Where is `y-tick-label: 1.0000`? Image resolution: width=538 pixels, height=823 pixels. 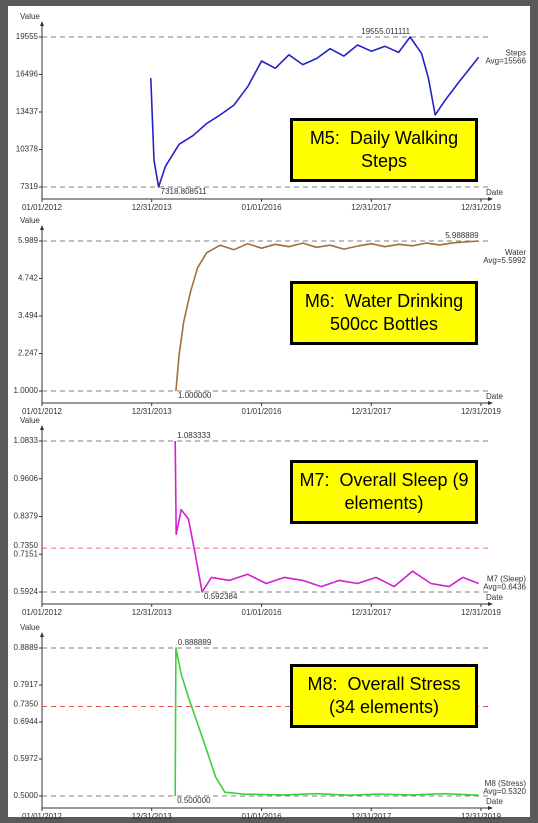
y-tick-label: 1.0000 is located at coordinates (26, 390).